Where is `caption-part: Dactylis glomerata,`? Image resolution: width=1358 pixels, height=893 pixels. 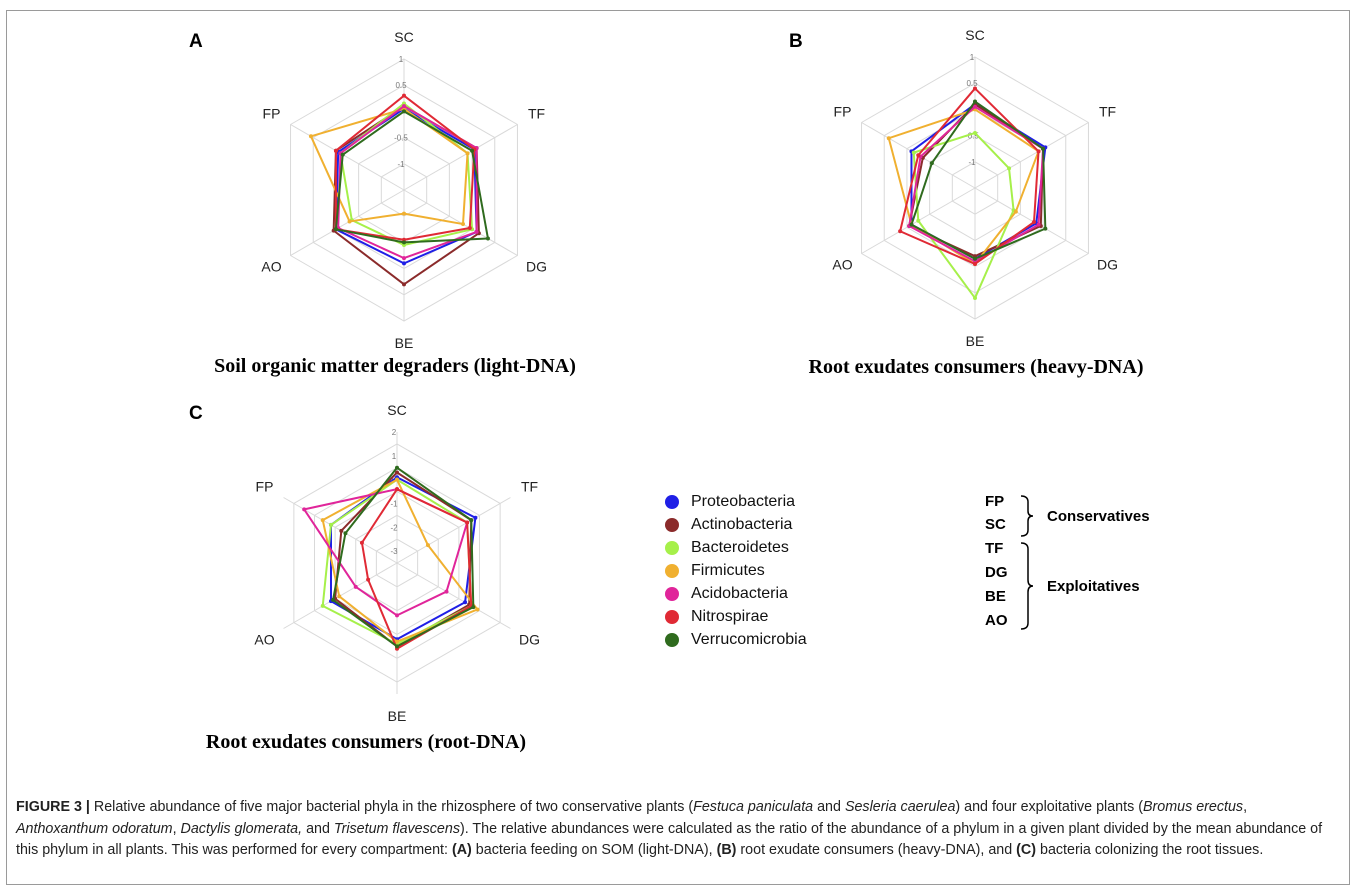
caption-part: Dactylis glomerata, is located at coordinates (241, 828).